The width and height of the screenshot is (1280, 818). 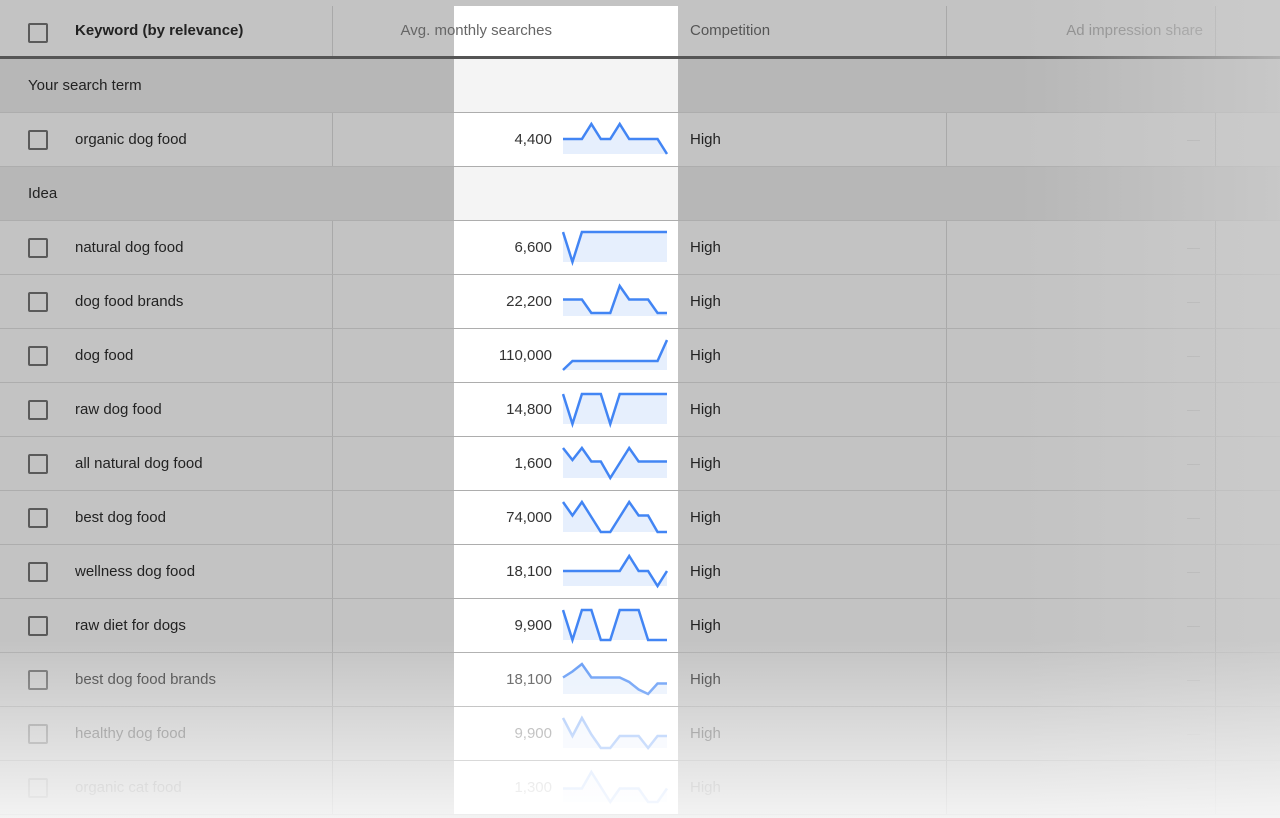 What do you see at coordinates (640, 734) in the screenshot?
I see `keyword-row: healthy dog food 9,900 High —` at bounding box center [640, 734].